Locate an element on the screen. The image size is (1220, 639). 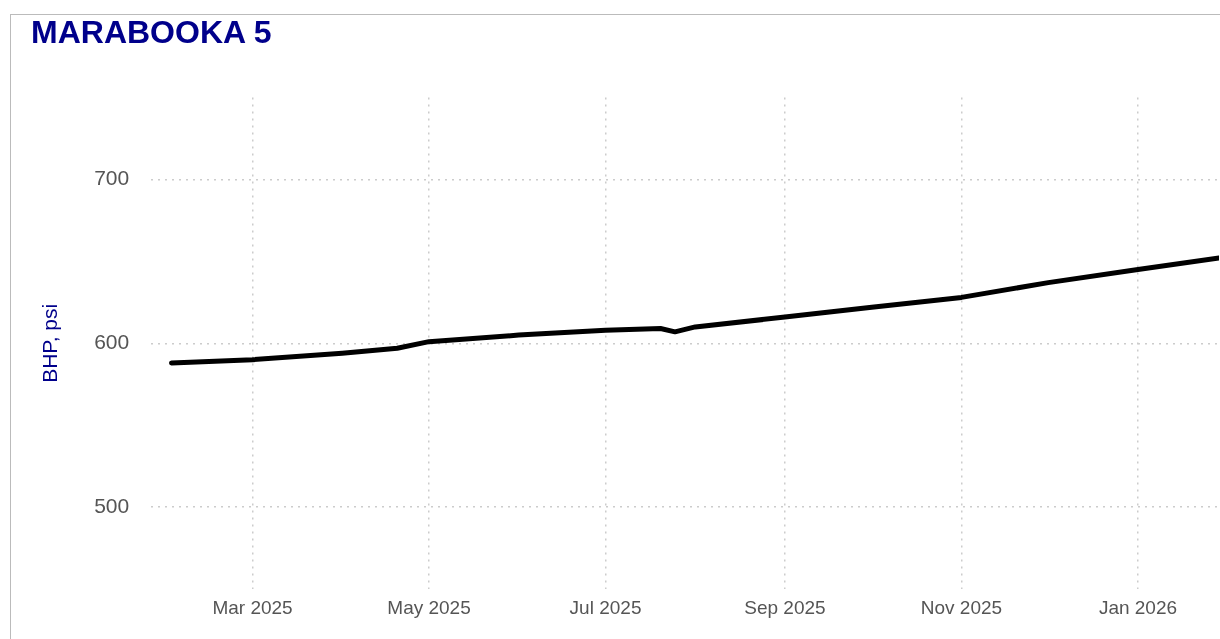
y-tick-label: 600 is located at coordinates (112, 342).